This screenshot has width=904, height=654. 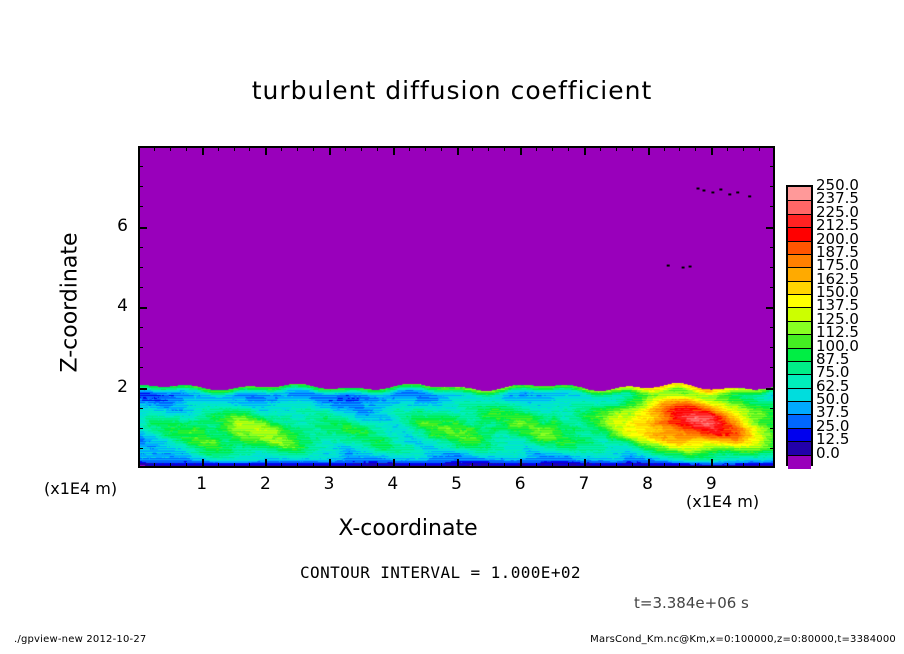 What do you see at coordinates (837, 345) in the screenshot?
I see `colorbar-label: 100.0` at bounding box center [837, 345].